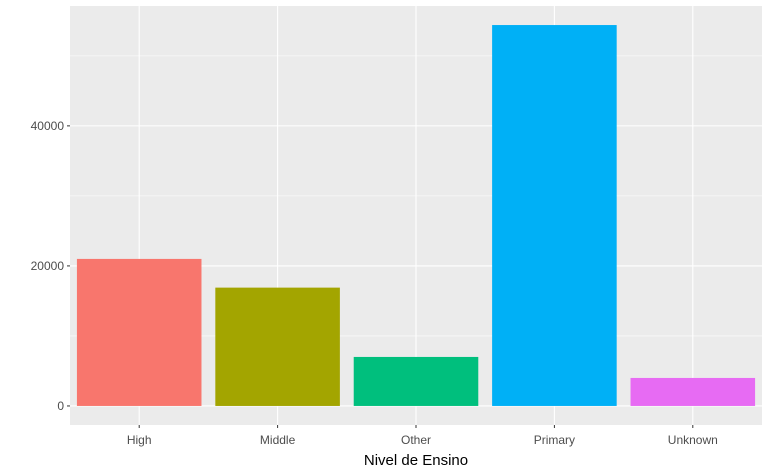 The image size is (770, 475). I want to click on x-tick-label: Unknown, so click(693, 440).